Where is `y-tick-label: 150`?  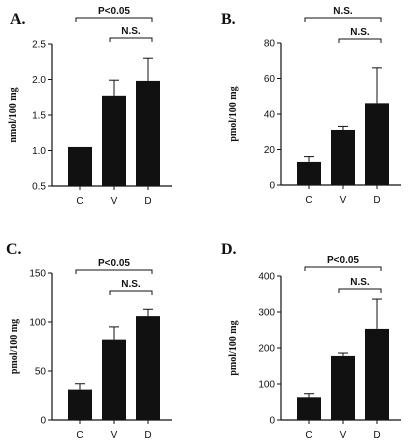
y-tick-label: 150 is located at coordinates (37, 274).